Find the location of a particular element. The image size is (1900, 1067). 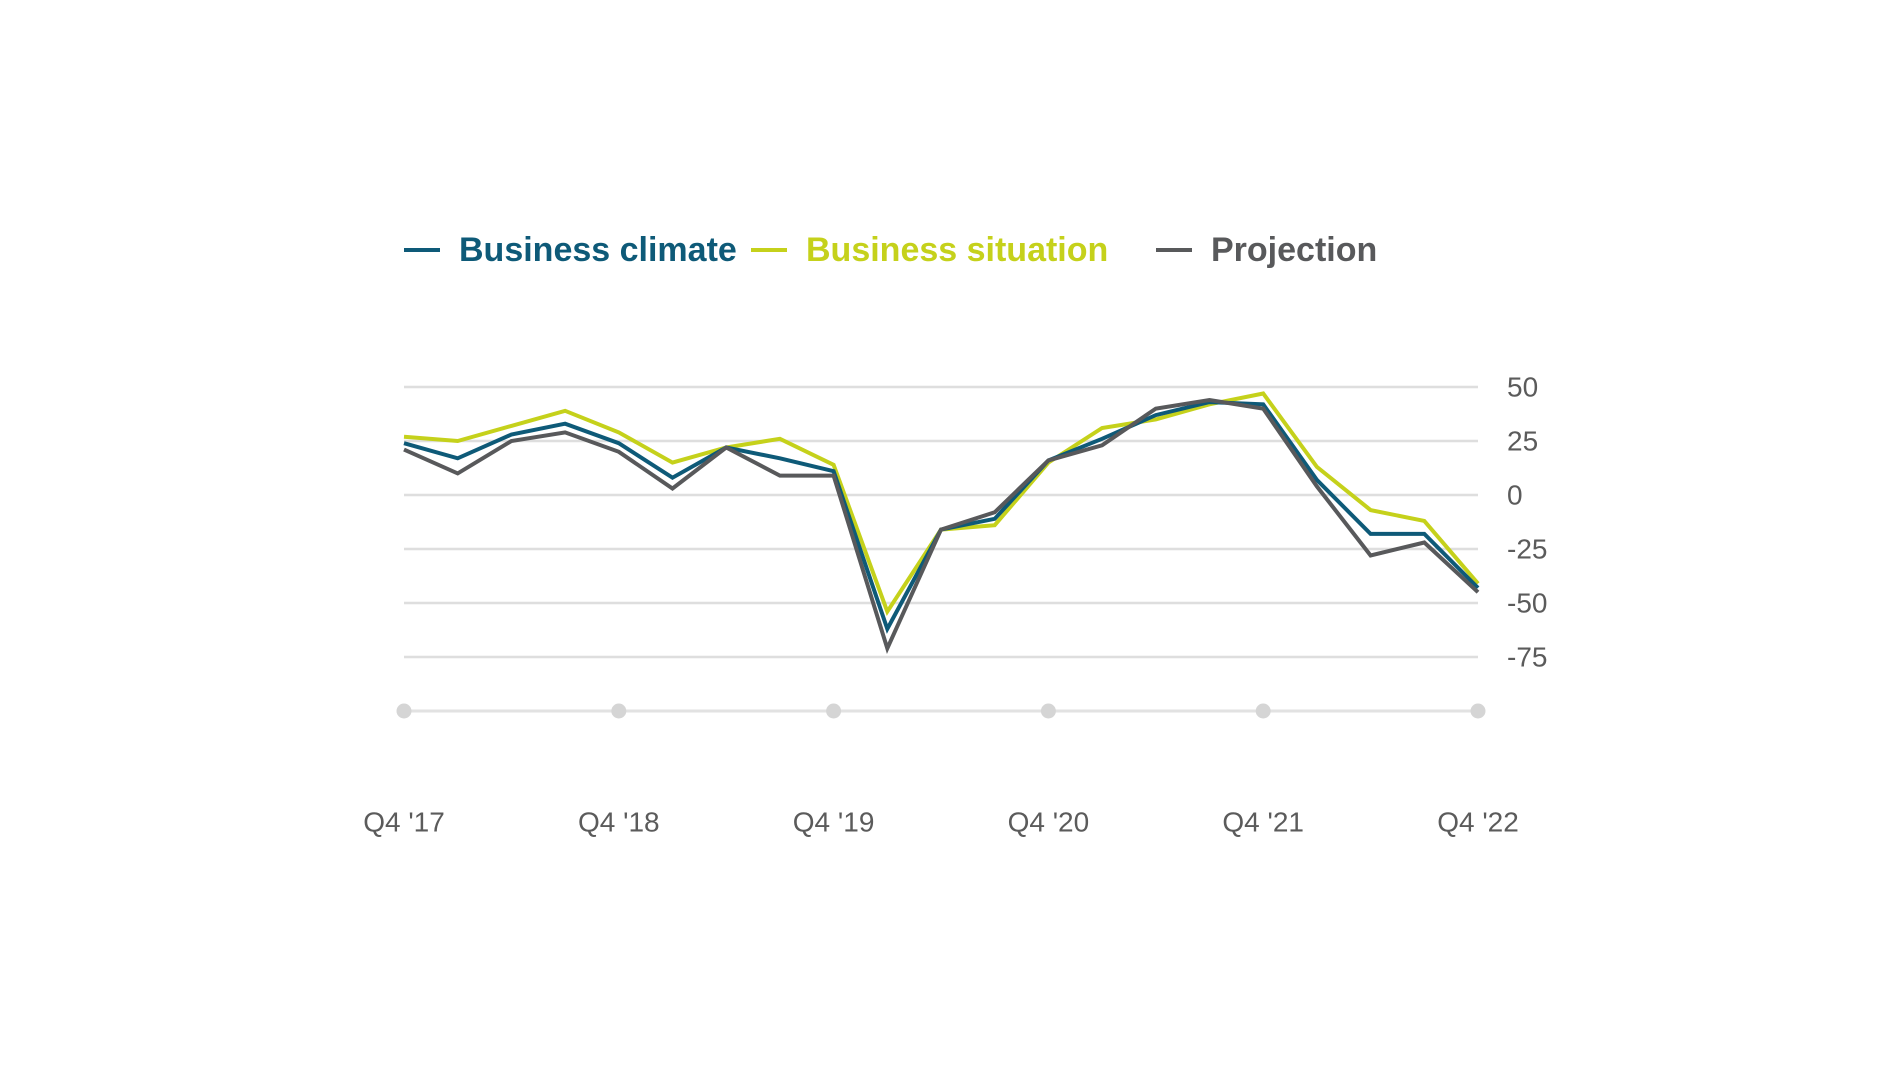

y-tick-label: 25 is located at coordinates (1522, 441).